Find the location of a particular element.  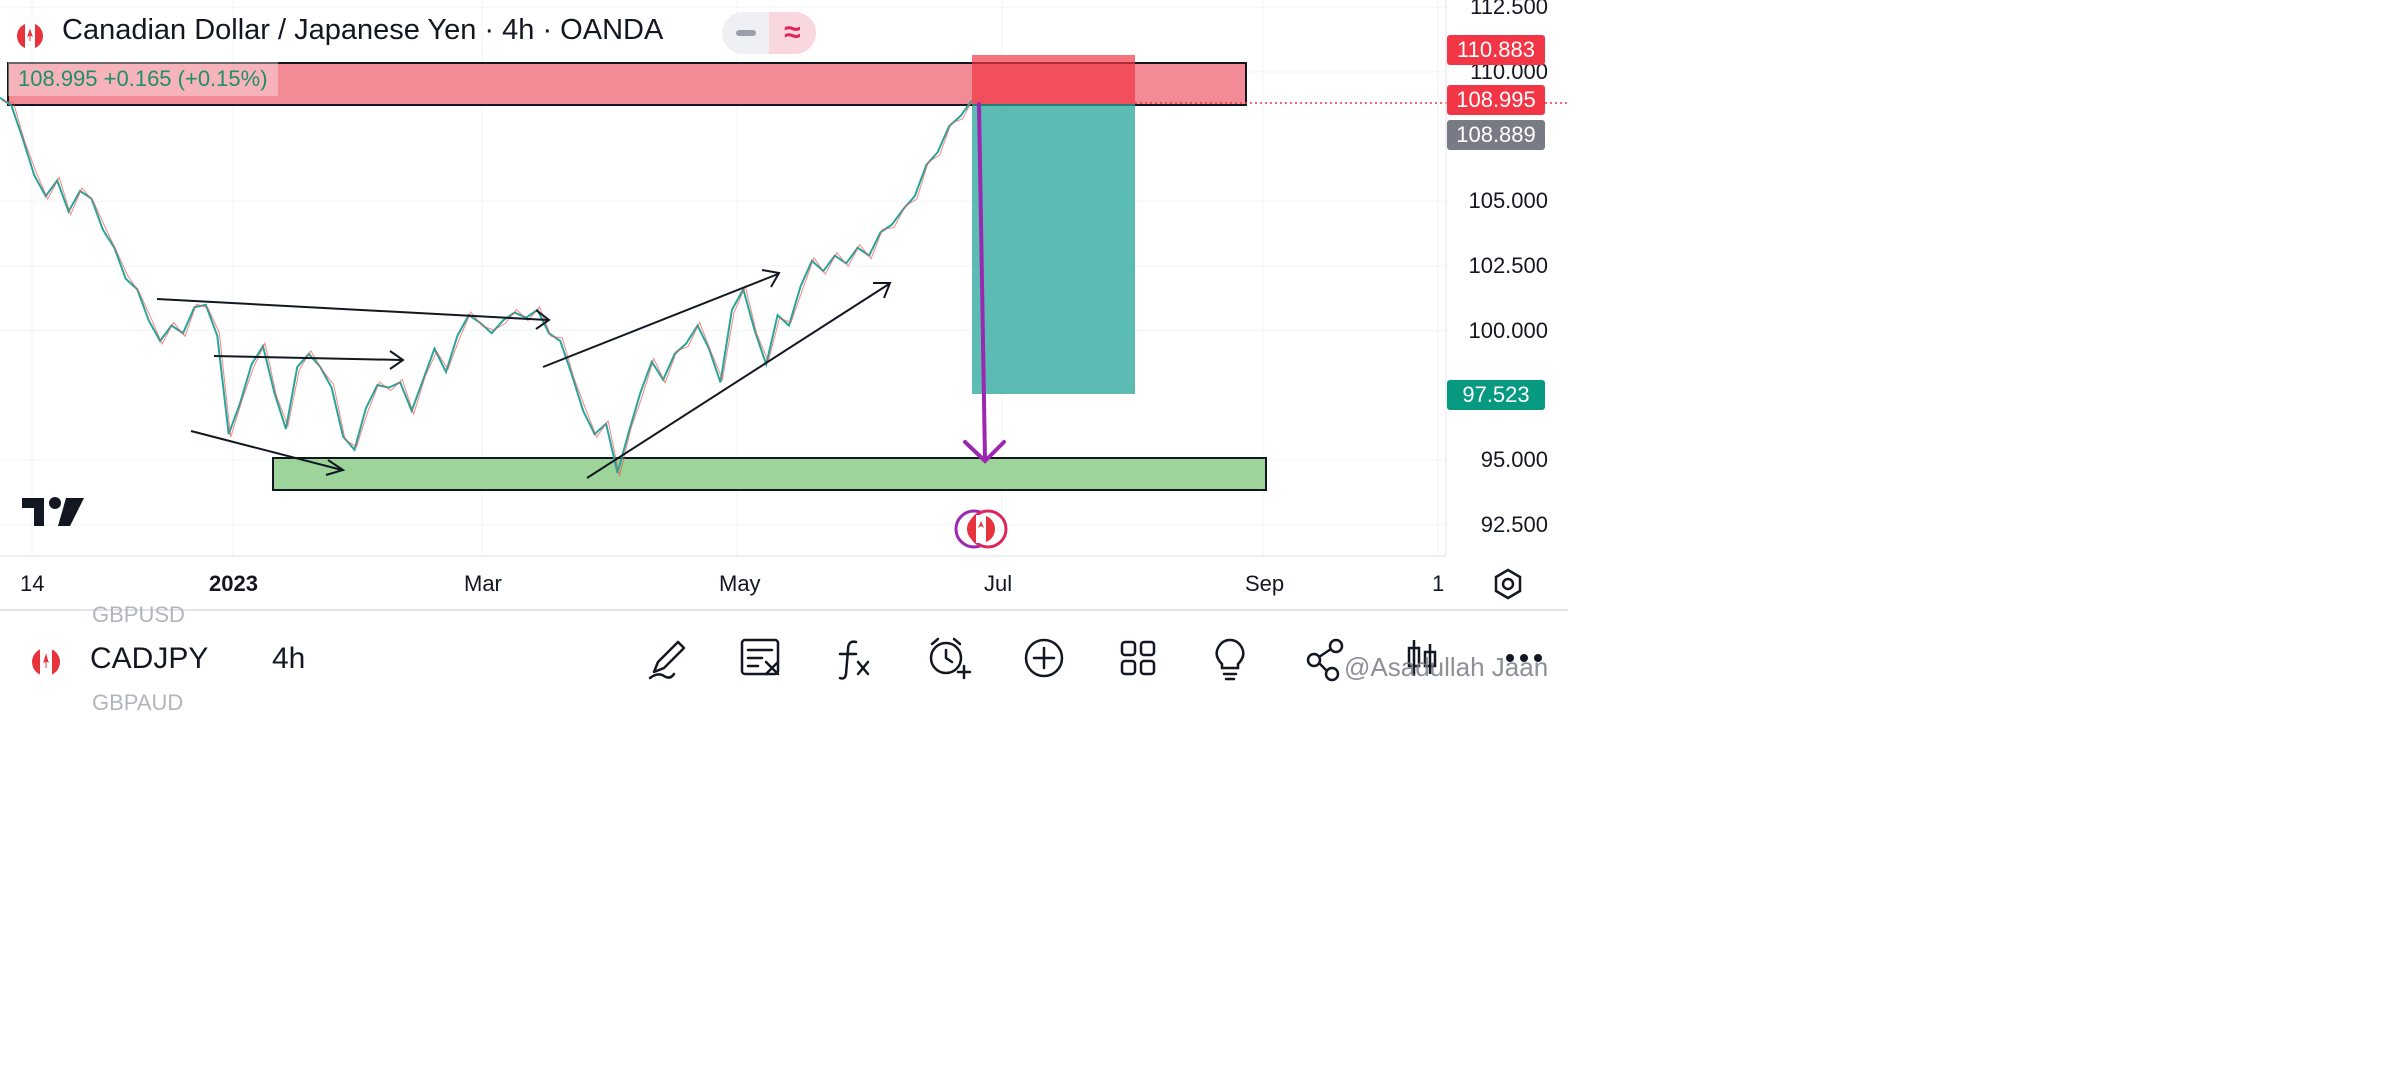

current-symbol: CADJPY is located at coordinates (149, 658).